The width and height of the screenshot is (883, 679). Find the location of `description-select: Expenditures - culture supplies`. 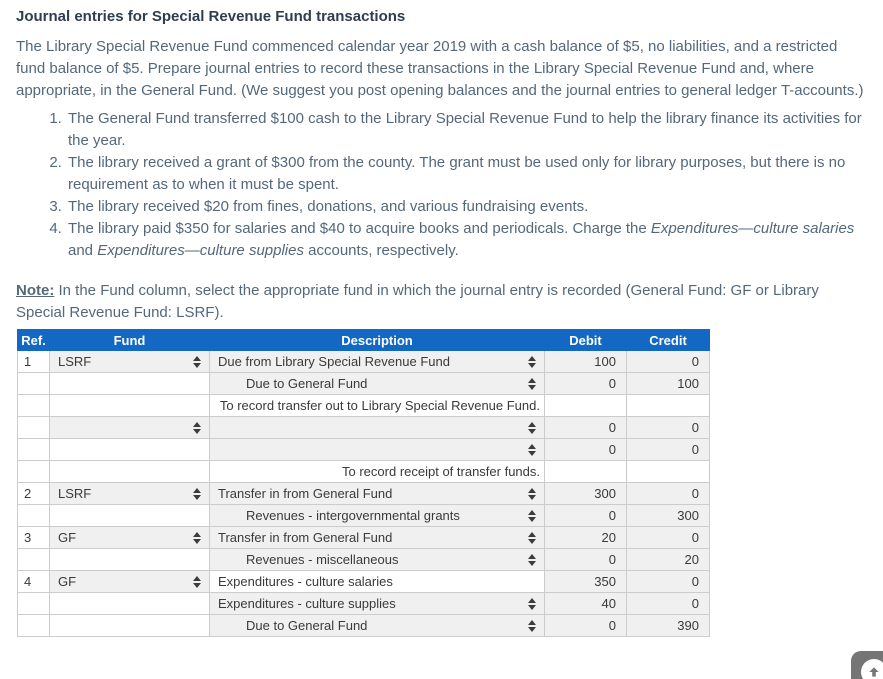

description-select: Expenditures - culture supplies is located at coordinates (377, 603).